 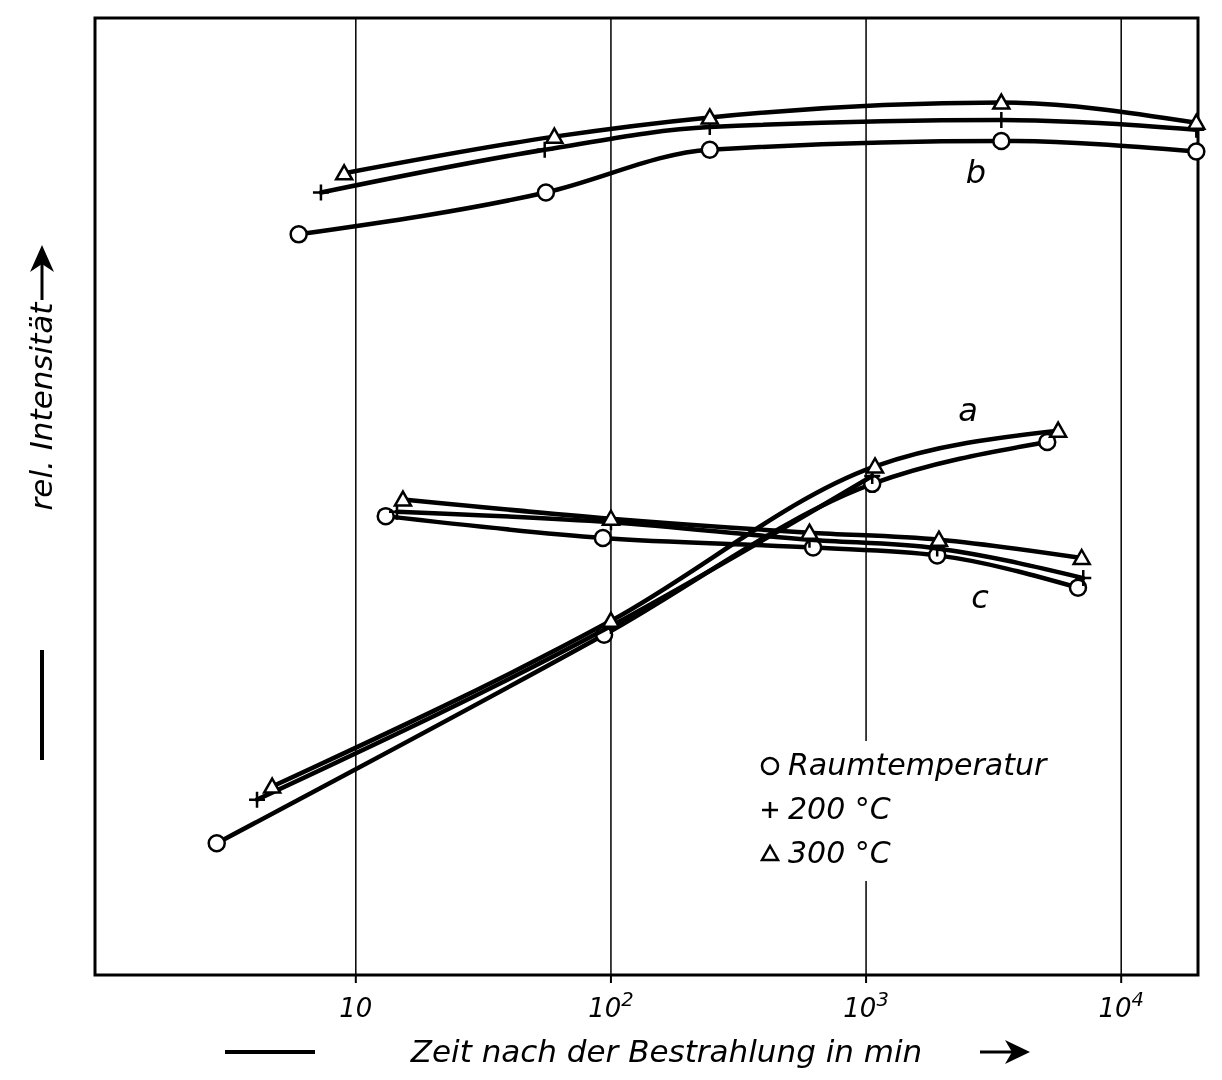 I want to click on annotation: b, so click(x=976, y=172).